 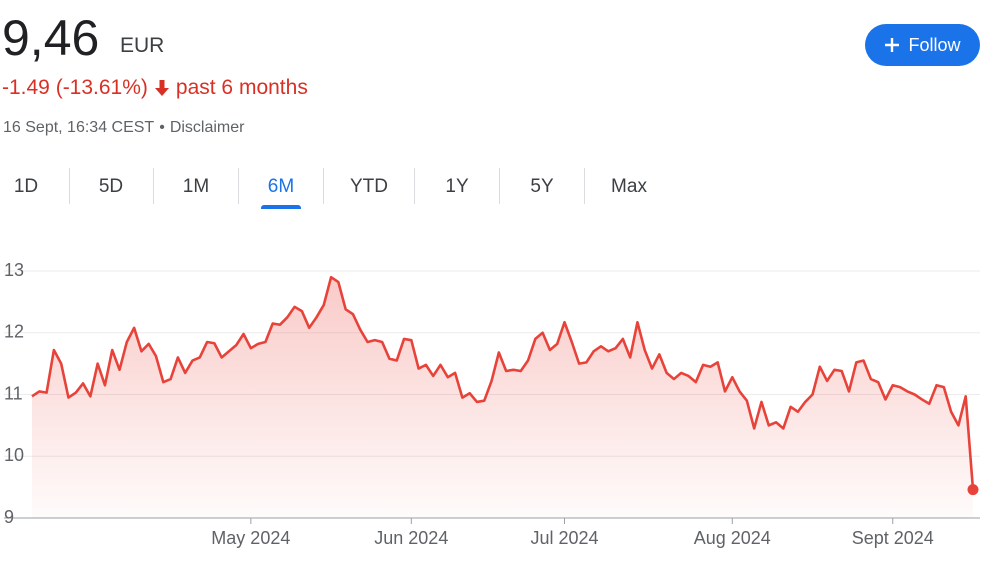 I want to click on range-tab: Max, so click(x=629, y=186).